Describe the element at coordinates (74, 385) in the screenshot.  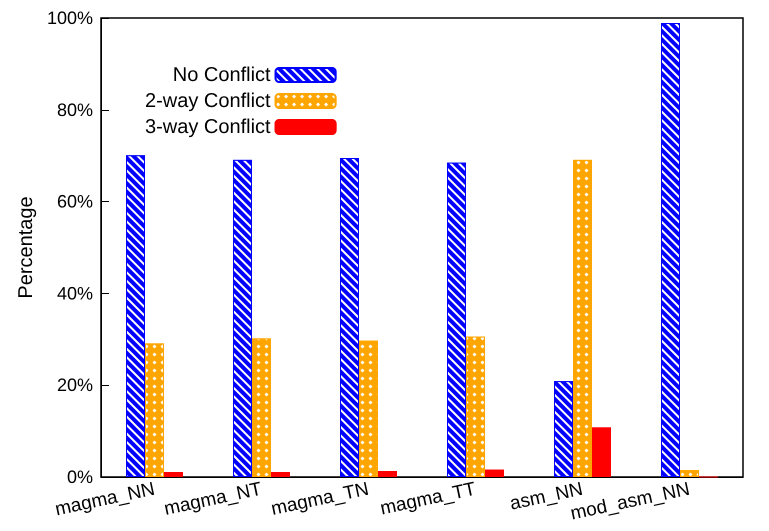
I see `y-tick-label: 20%` at that location.